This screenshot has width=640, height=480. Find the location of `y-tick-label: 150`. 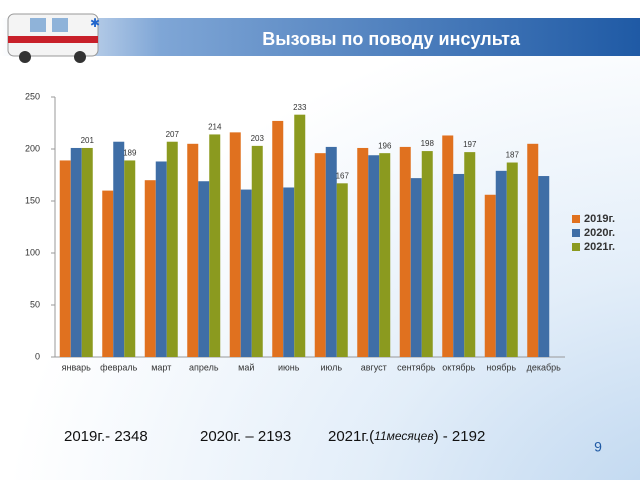

y-tick-label: 150 is located at coordinates (32, 200).